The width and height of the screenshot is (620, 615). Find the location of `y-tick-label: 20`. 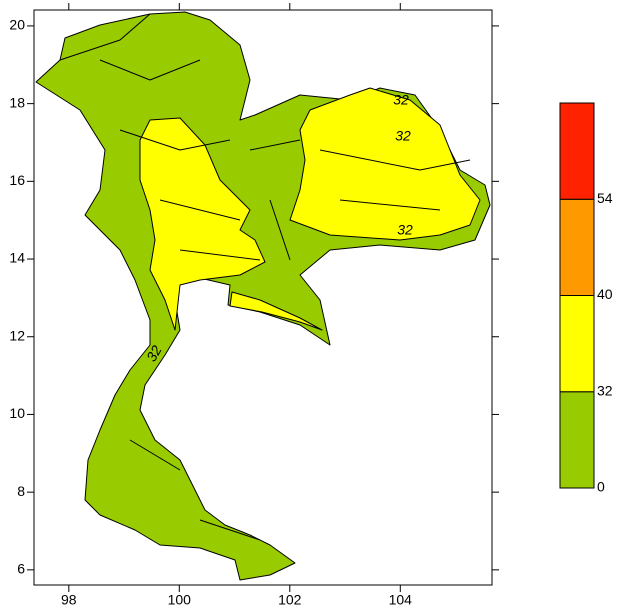

y-tick-label: 20 is located at coordinates (17, 25).